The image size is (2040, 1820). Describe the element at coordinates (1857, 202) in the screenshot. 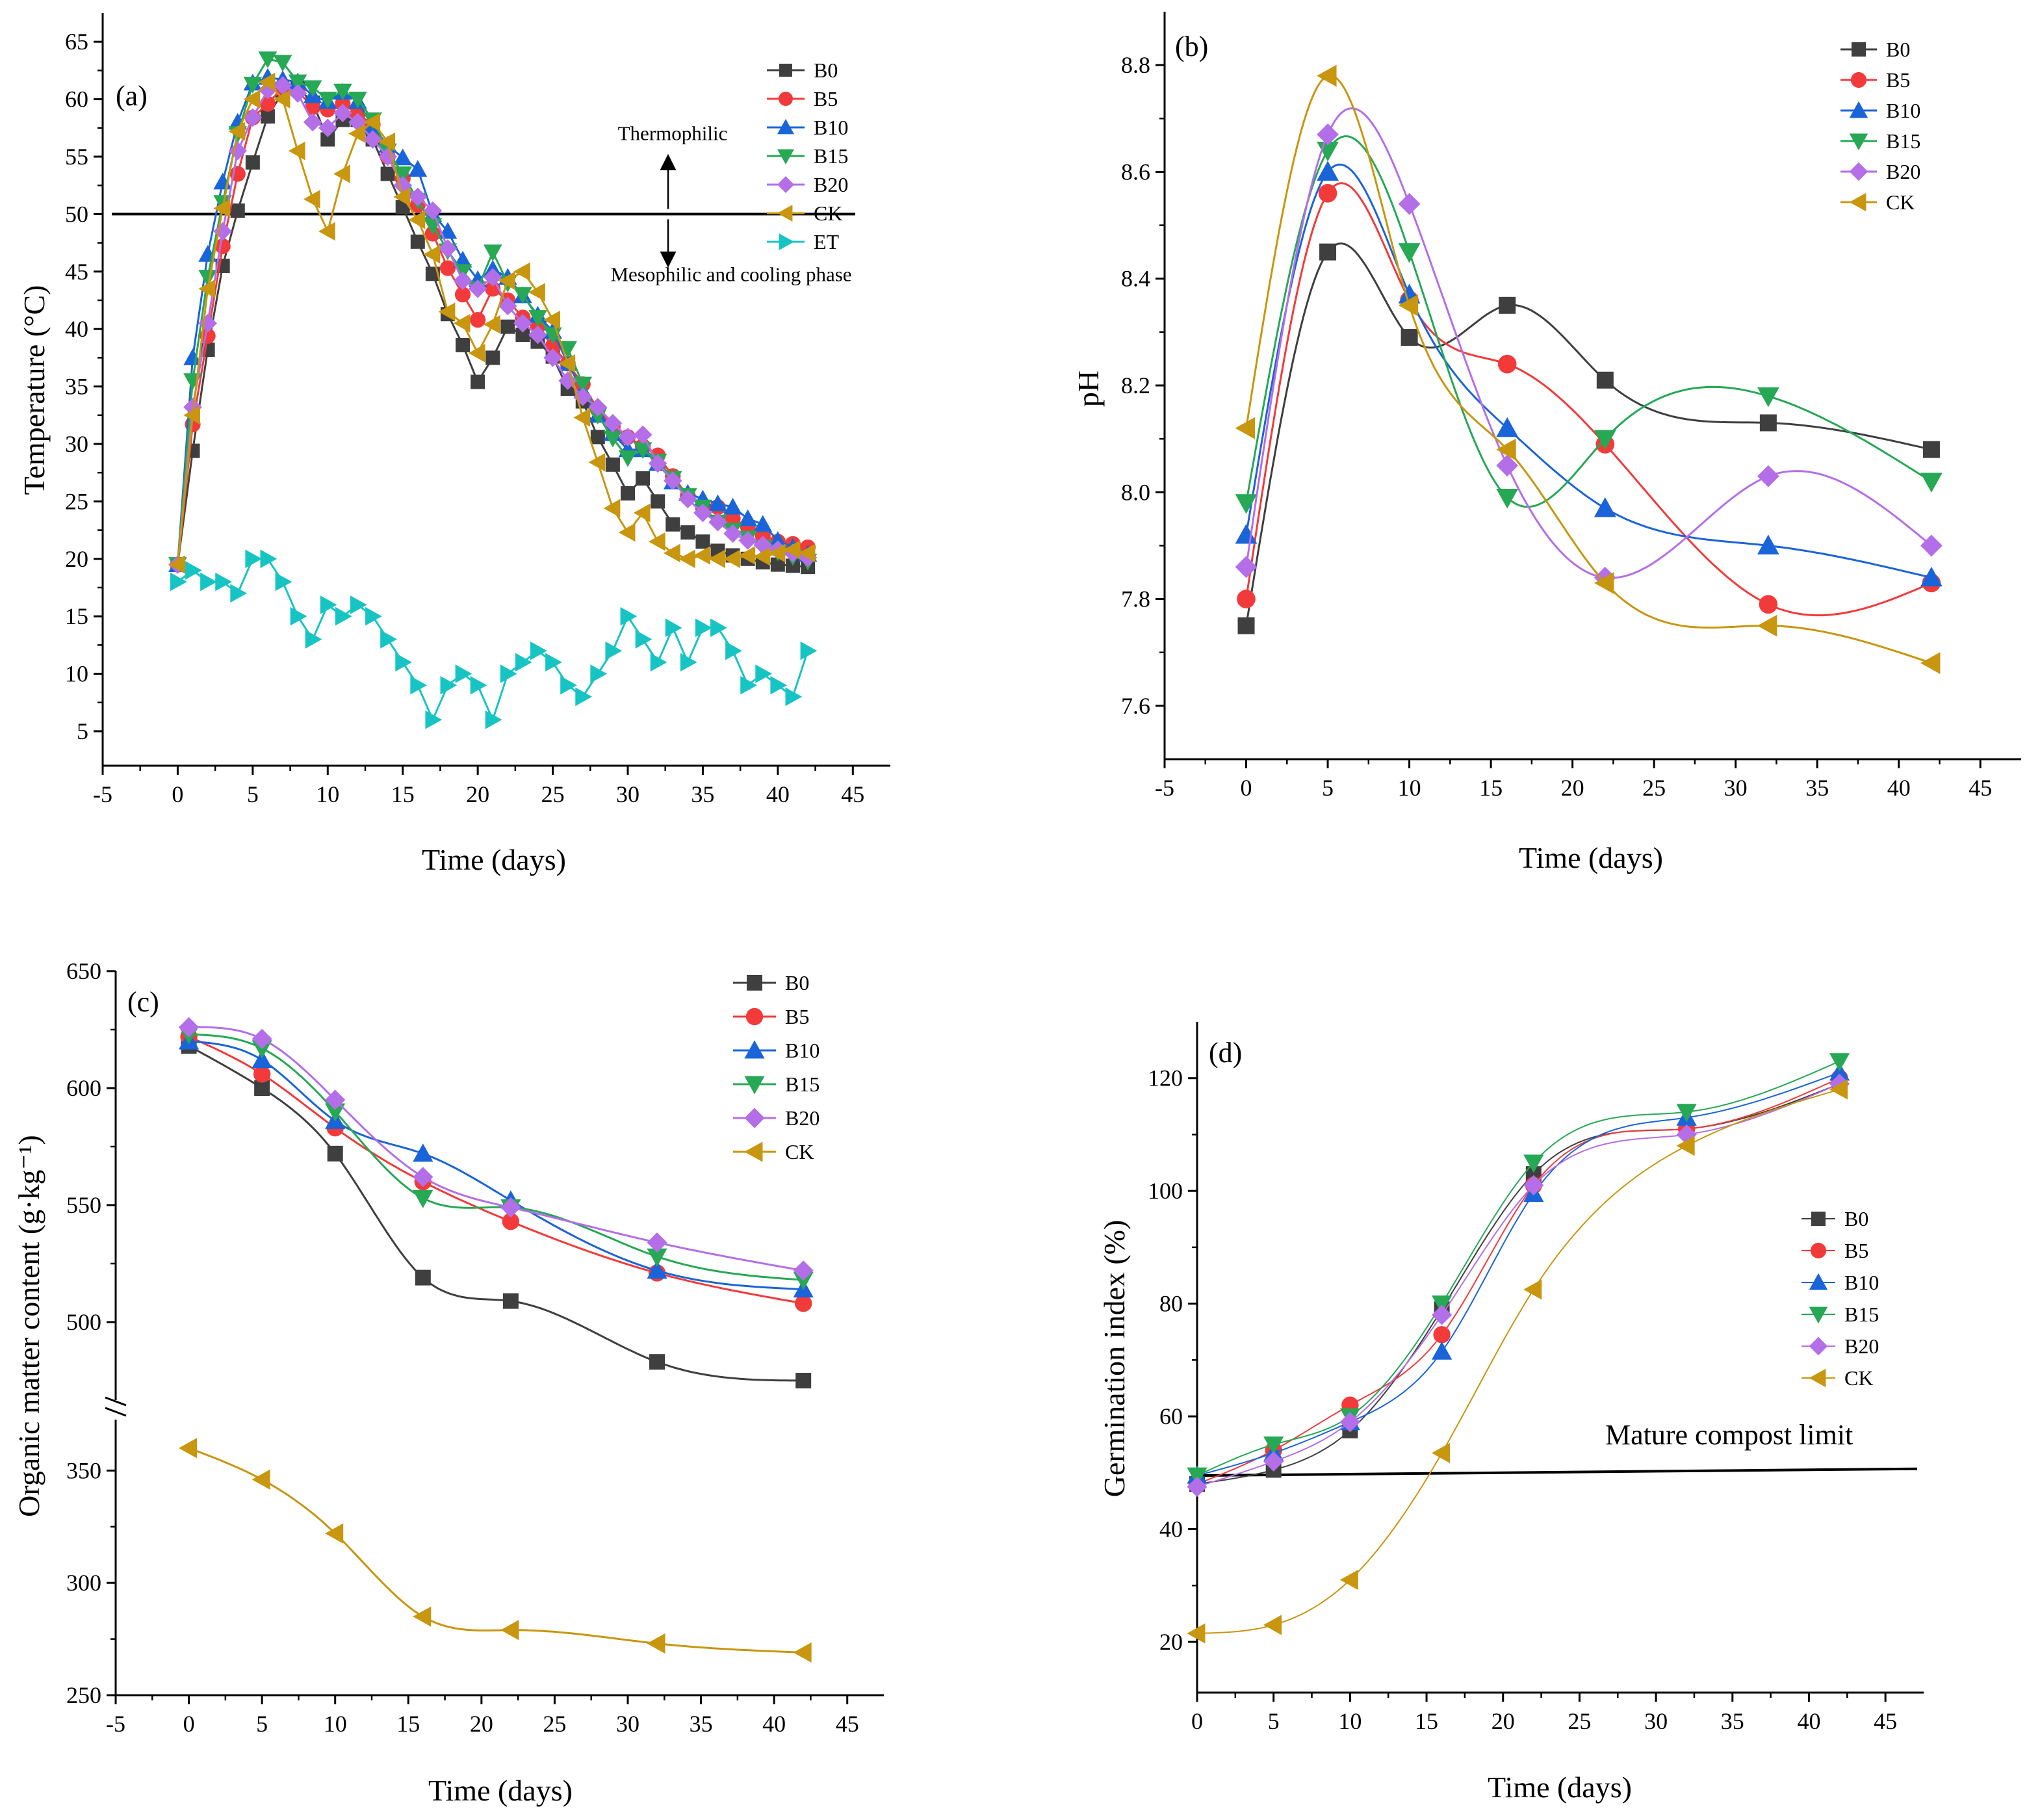

I see `legend-marker-ck` at that location.